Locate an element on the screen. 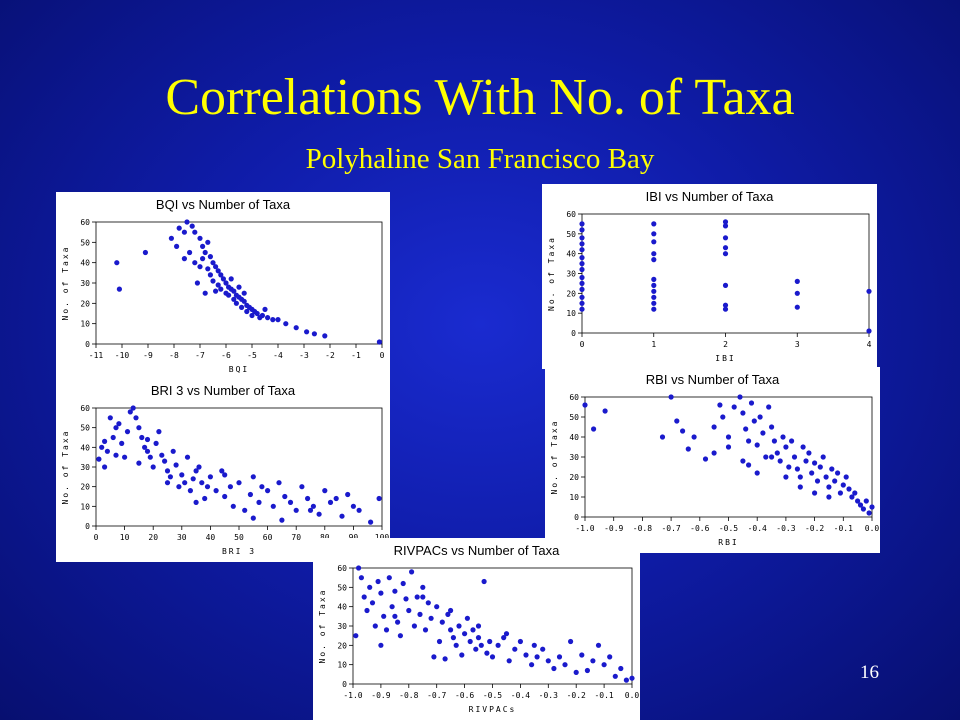 The image size is (960, 720). x-axis-label: BQI is located at coordinates (239, 369).